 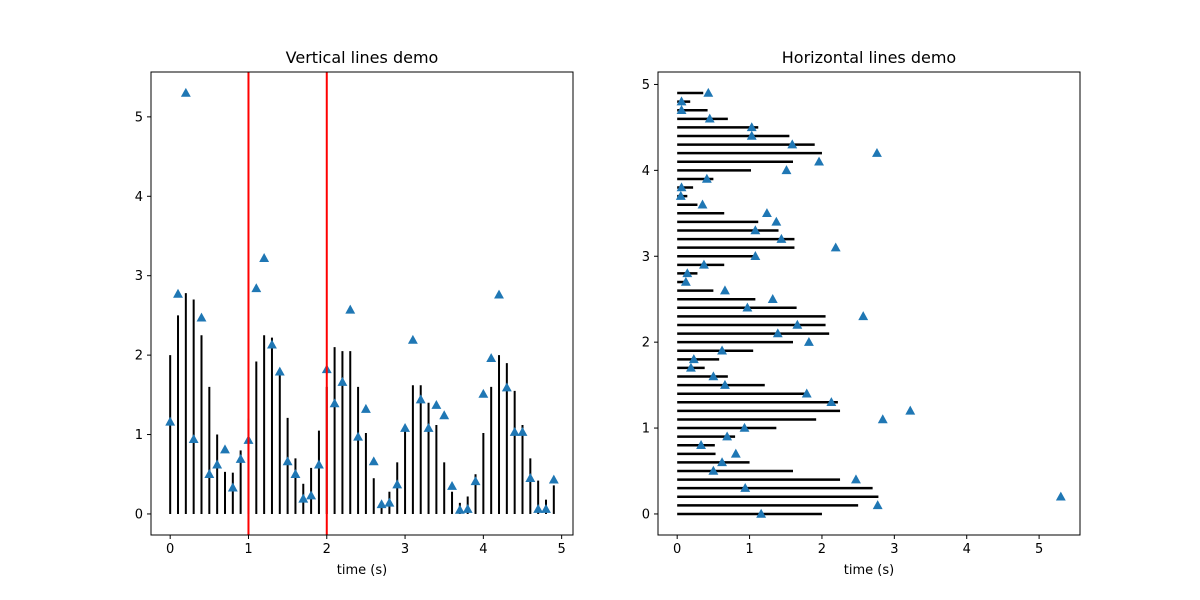 I want to click on vertical-x-tick-label: 3, so click(x=405, y=549).